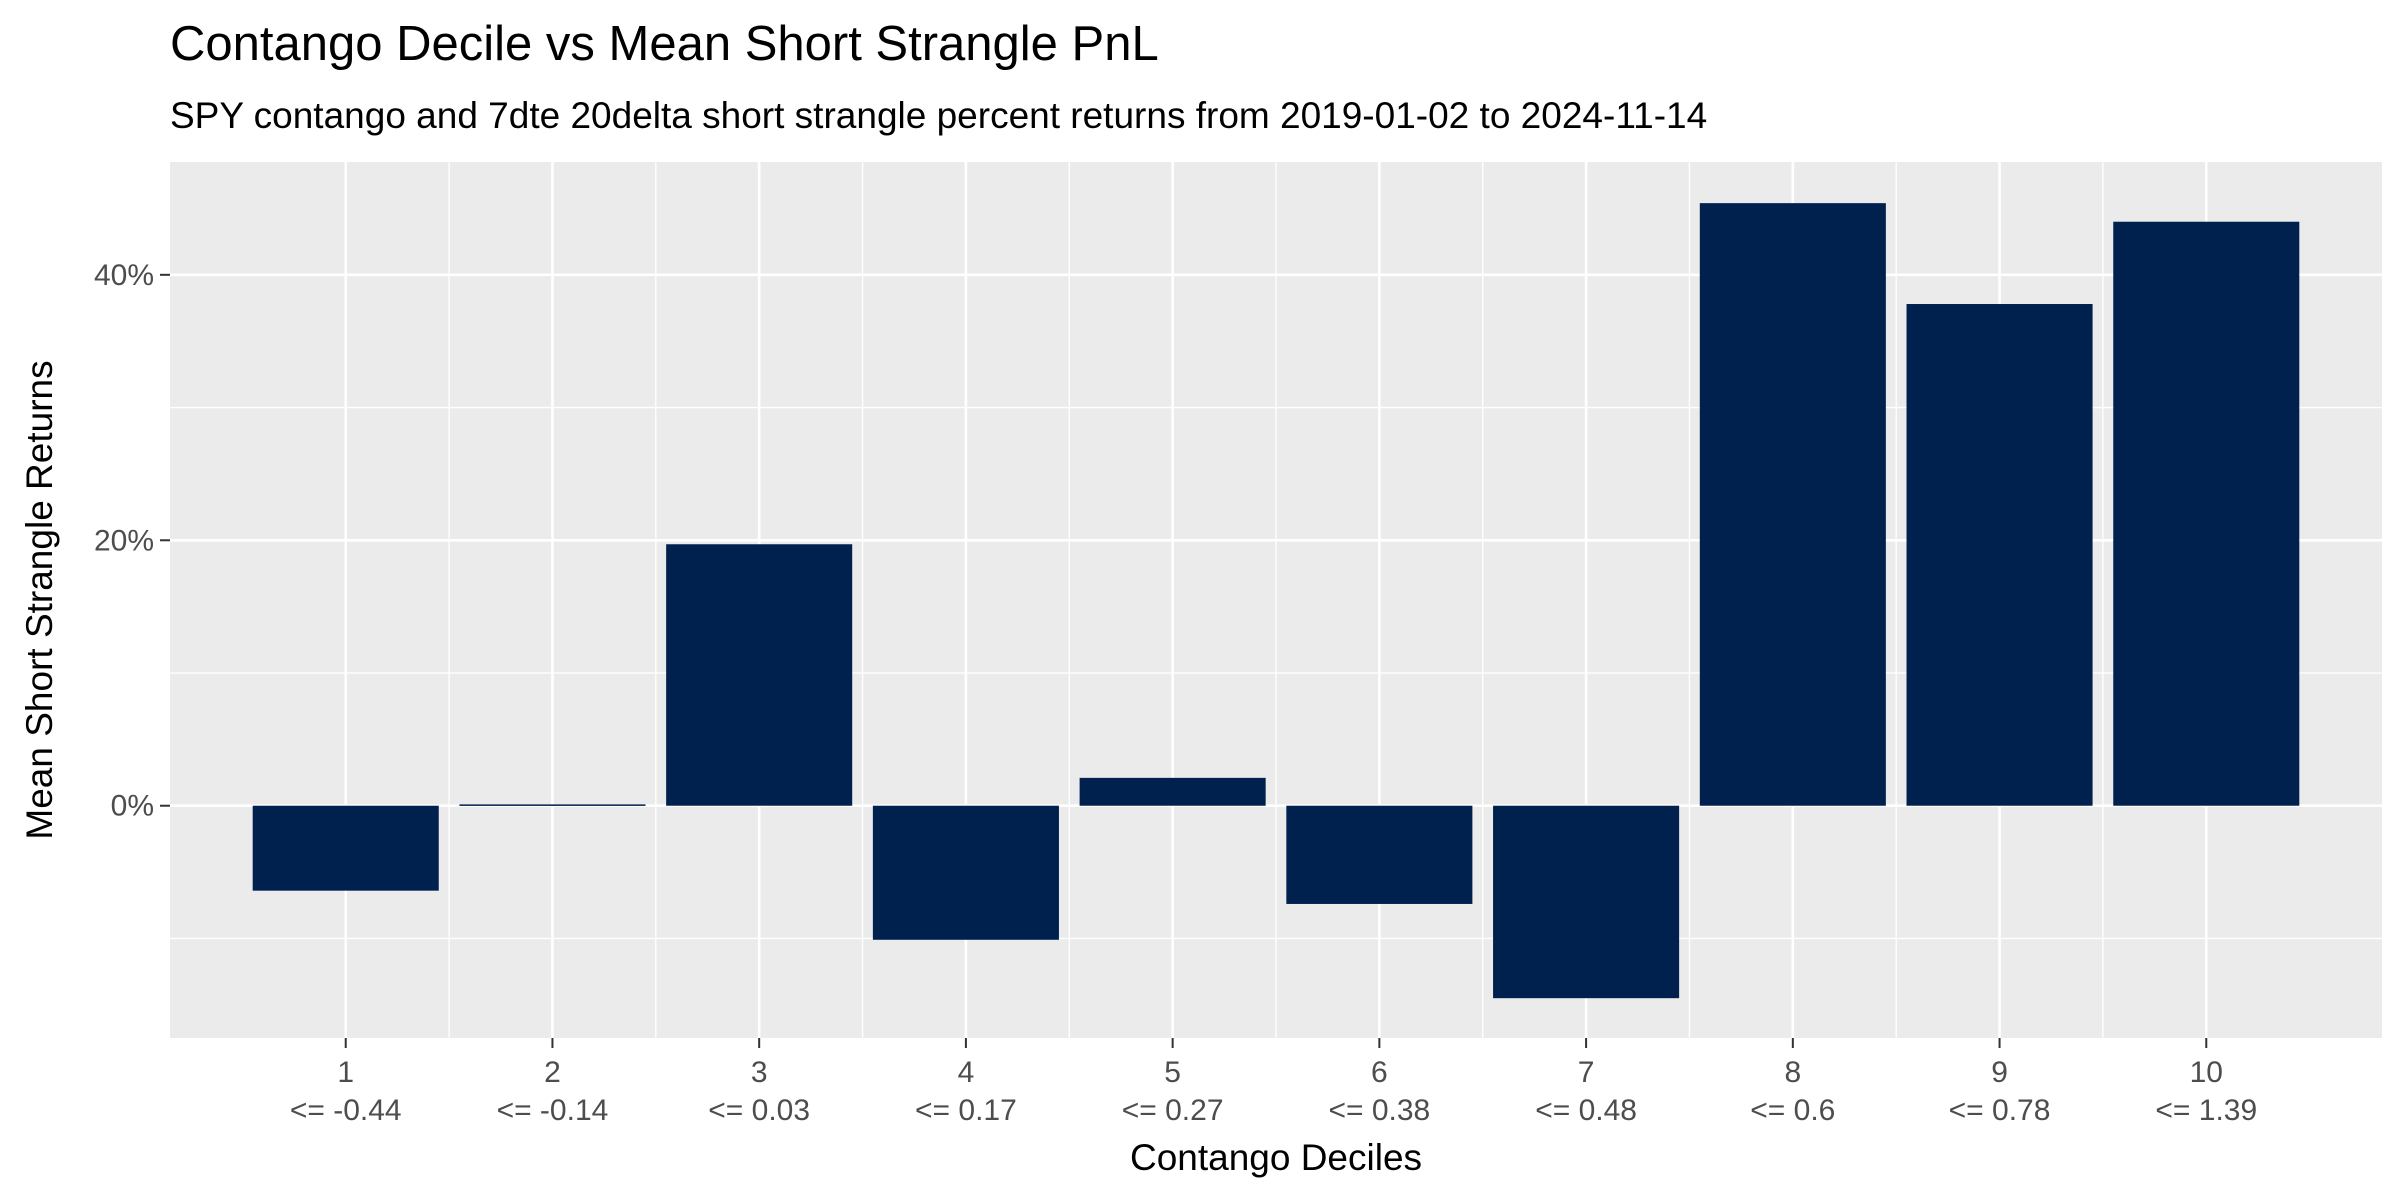  Describe the element at coordinates (1172, 1072) in the screenshot. I see `x-tick-label: 5` at that location.